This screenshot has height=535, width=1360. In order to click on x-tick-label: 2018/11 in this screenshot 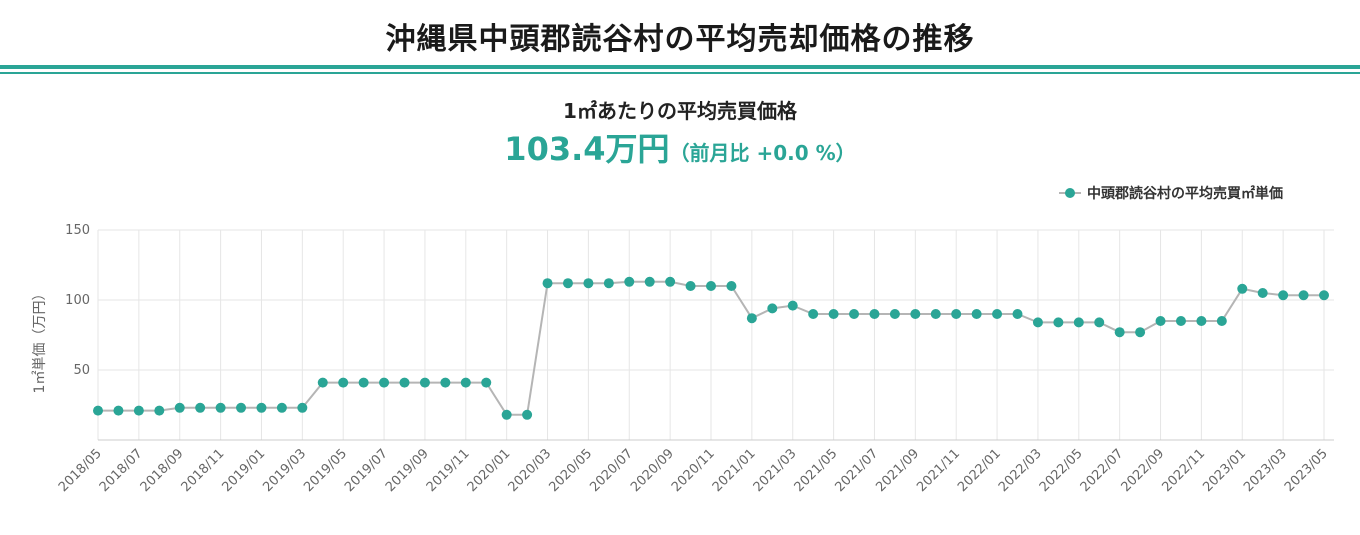, I will do `click(203, 470)`.